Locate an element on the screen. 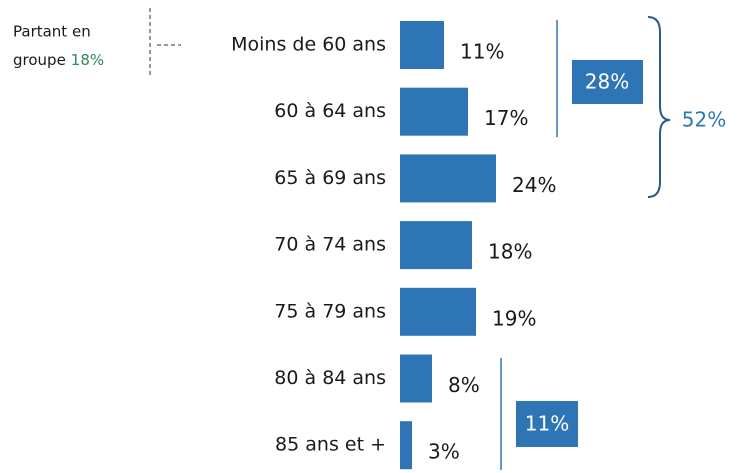 The width and height of the screenshot is (742, 473). note-text: Partant en is located at coordinates (52, 32).